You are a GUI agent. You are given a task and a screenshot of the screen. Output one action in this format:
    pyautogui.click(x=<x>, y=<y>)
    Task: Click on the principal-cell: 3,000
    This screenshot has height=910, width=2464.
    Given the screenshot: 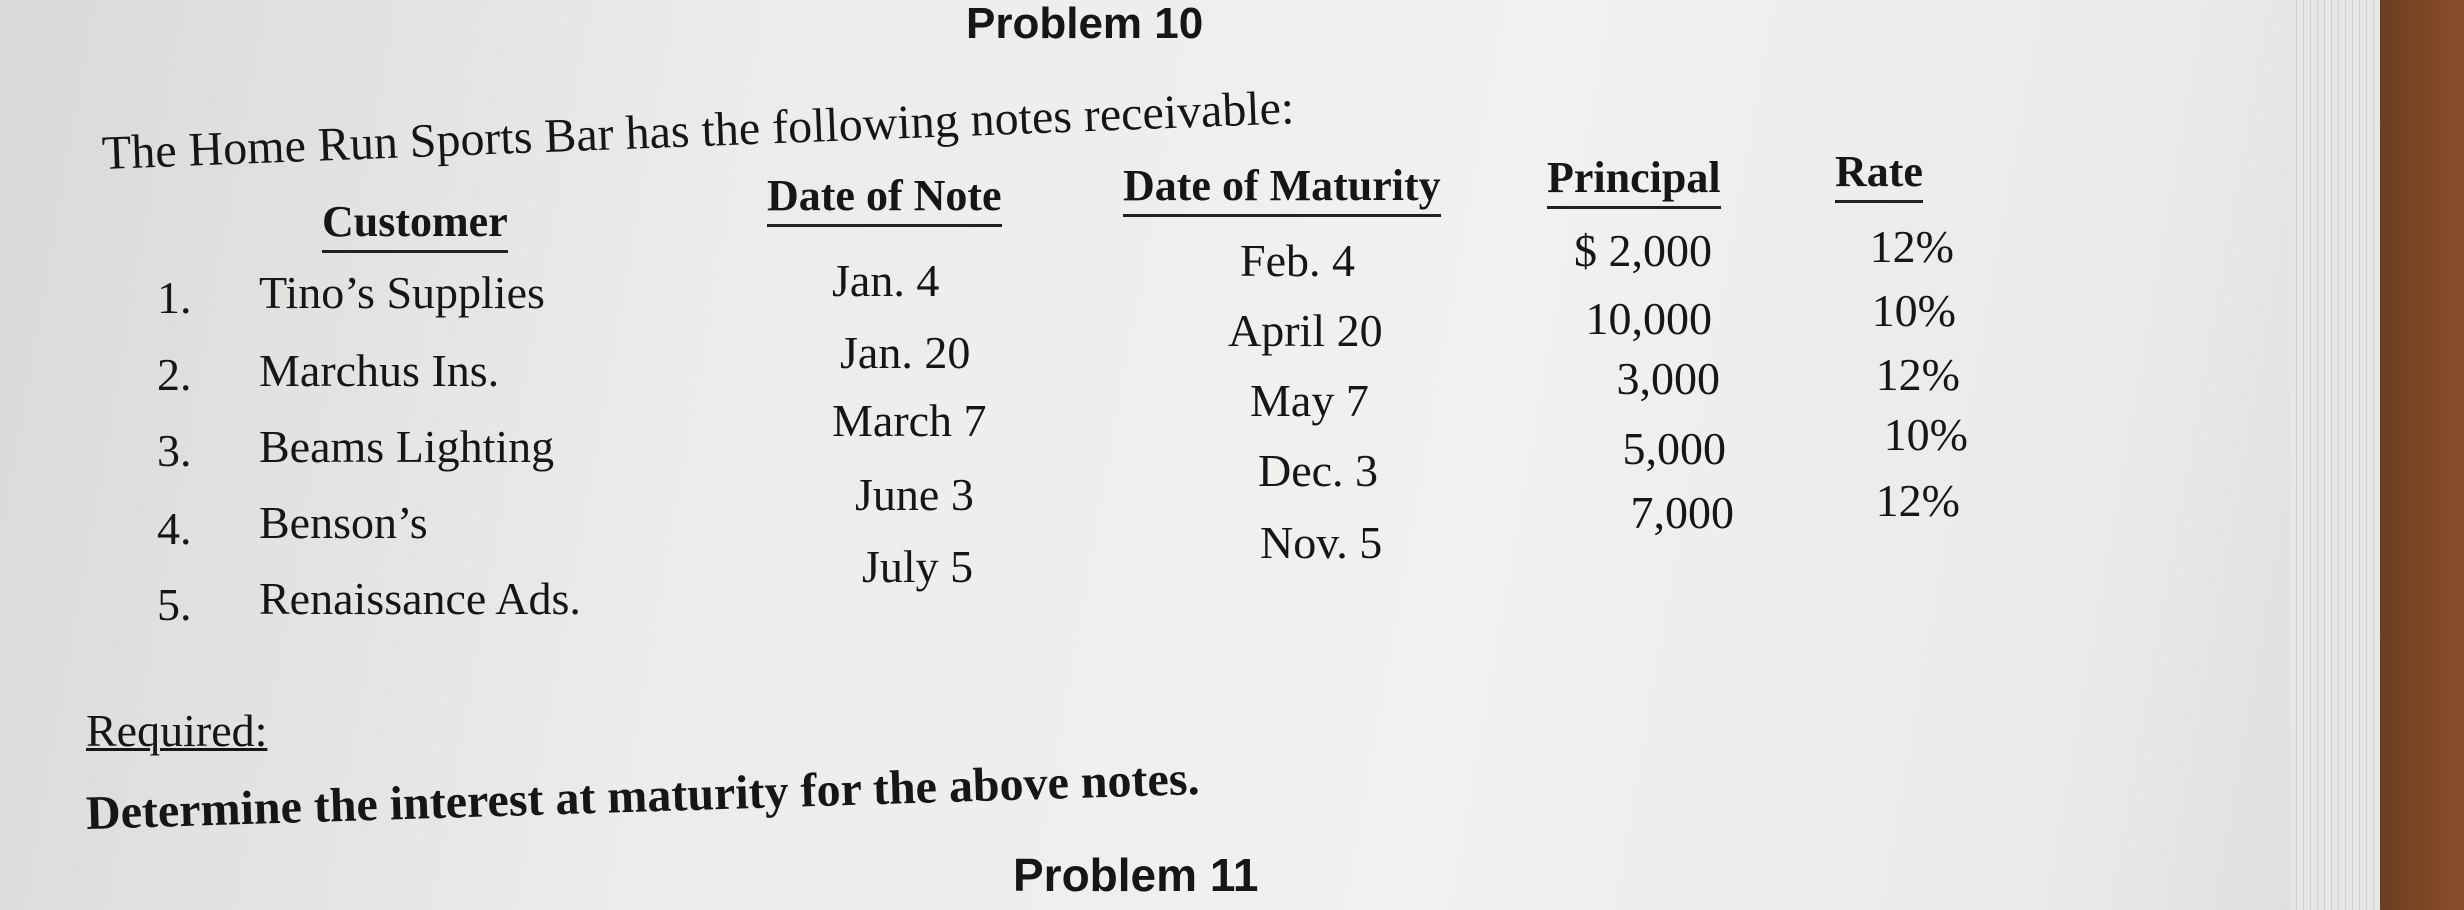 What is the action you would take?
    pyautogui.click(x=1668, y=378)
    